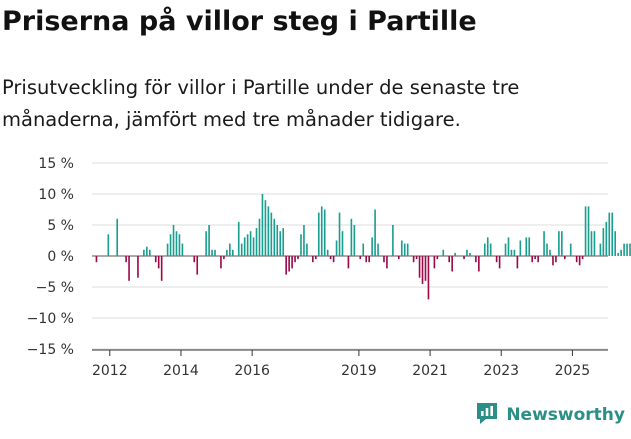  What do you see at coordinates (50, 350) in the screenshot?
I see `y-tick-label: −15 %` at bounding box center [50, 350].